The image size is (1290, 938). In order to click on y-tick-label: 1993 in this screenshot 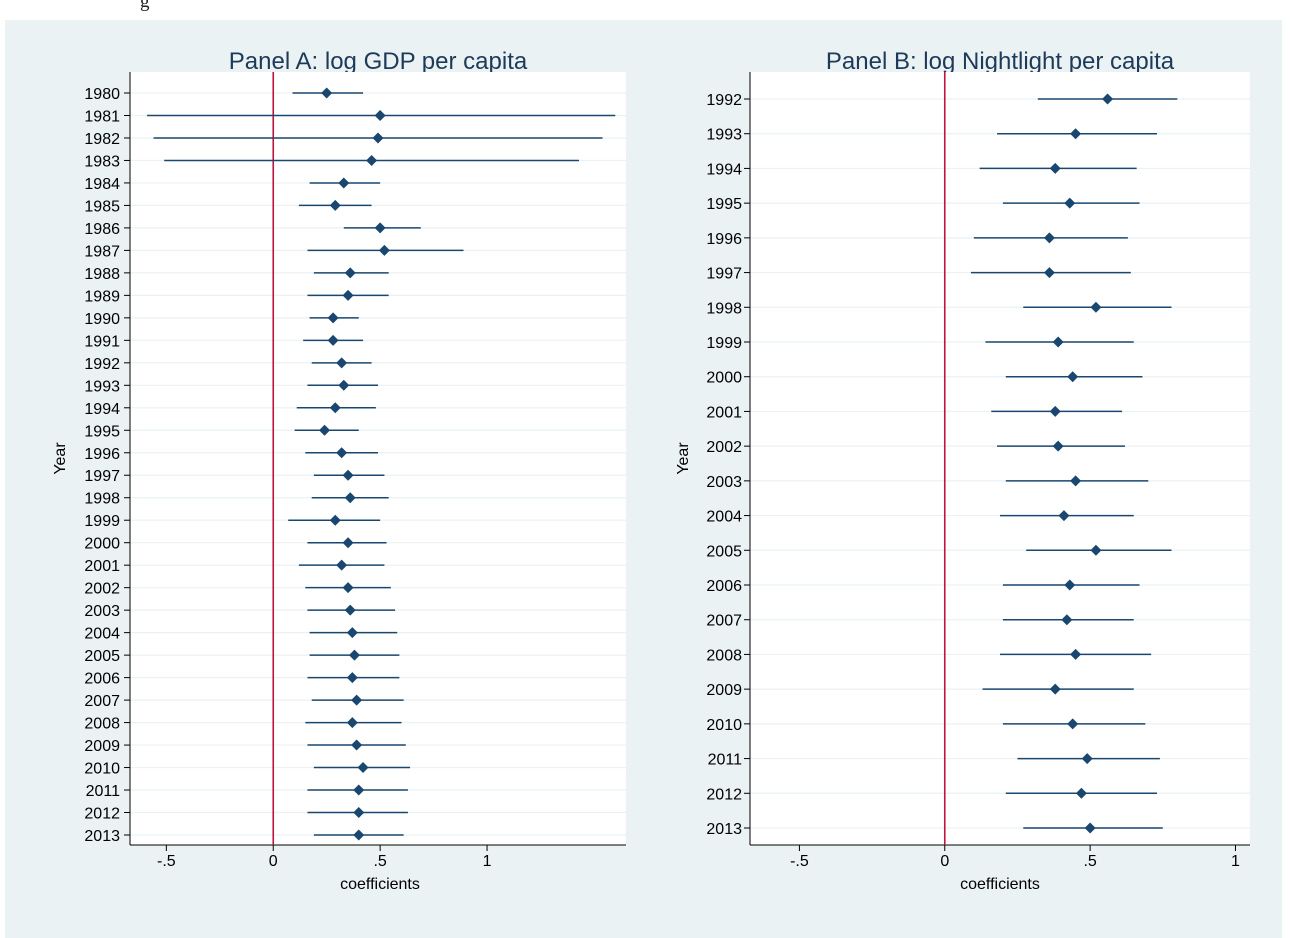, I will do `click(724, 135)`.